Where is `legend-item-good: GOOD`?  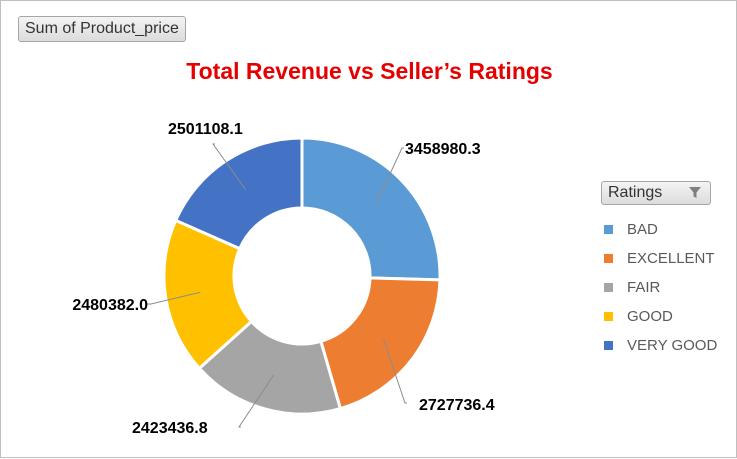 legend-item-good: GOOD is located at coordinates (660, 316).